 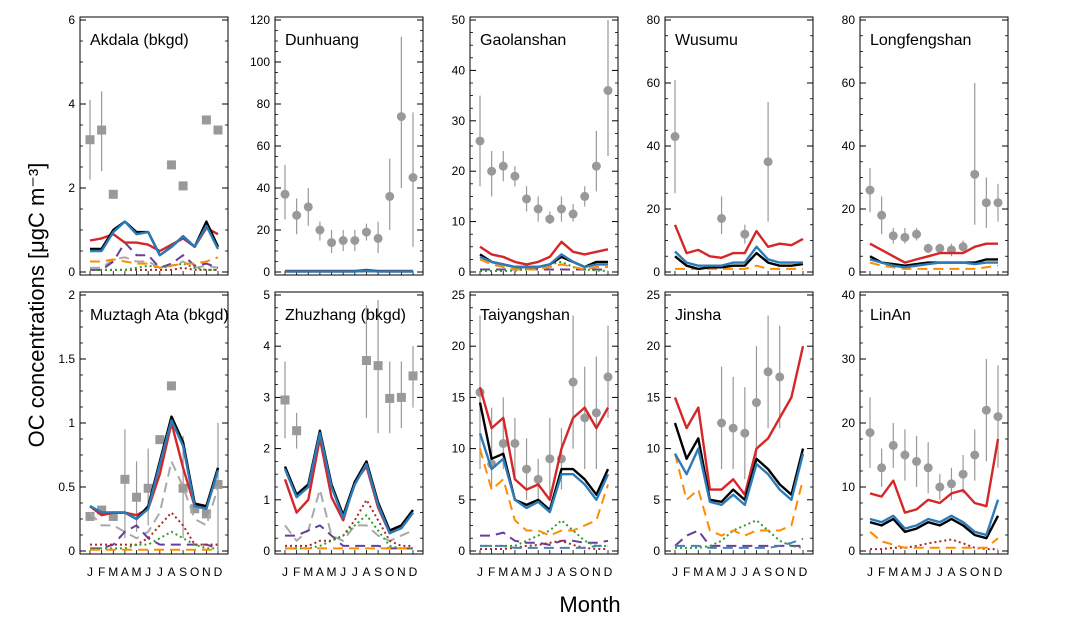 I want to click on y-tick-label: 3, so click(x=266, y=397).